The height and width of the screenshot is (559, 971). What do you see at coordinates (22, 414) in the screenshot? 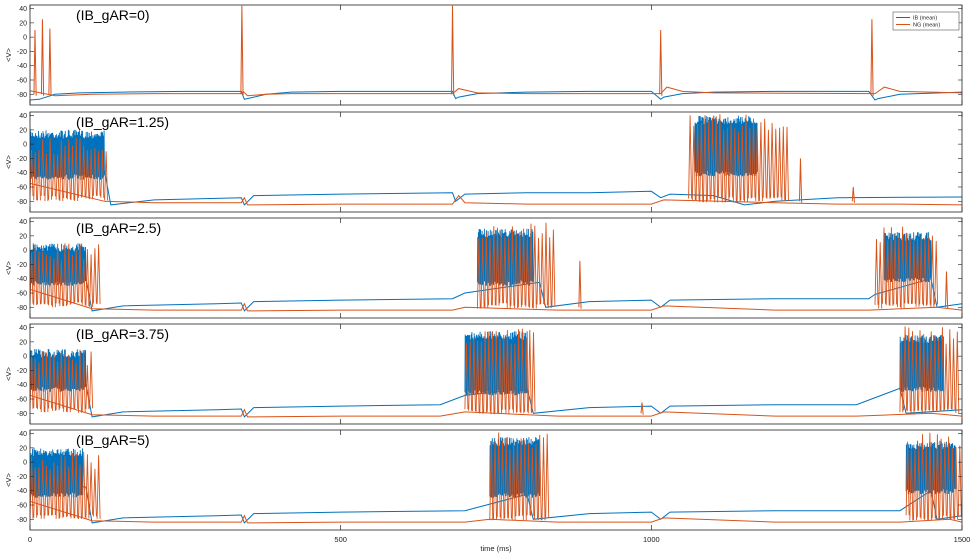
I see `ytick-label-3-0: -80` at bounding box center [22, 414].